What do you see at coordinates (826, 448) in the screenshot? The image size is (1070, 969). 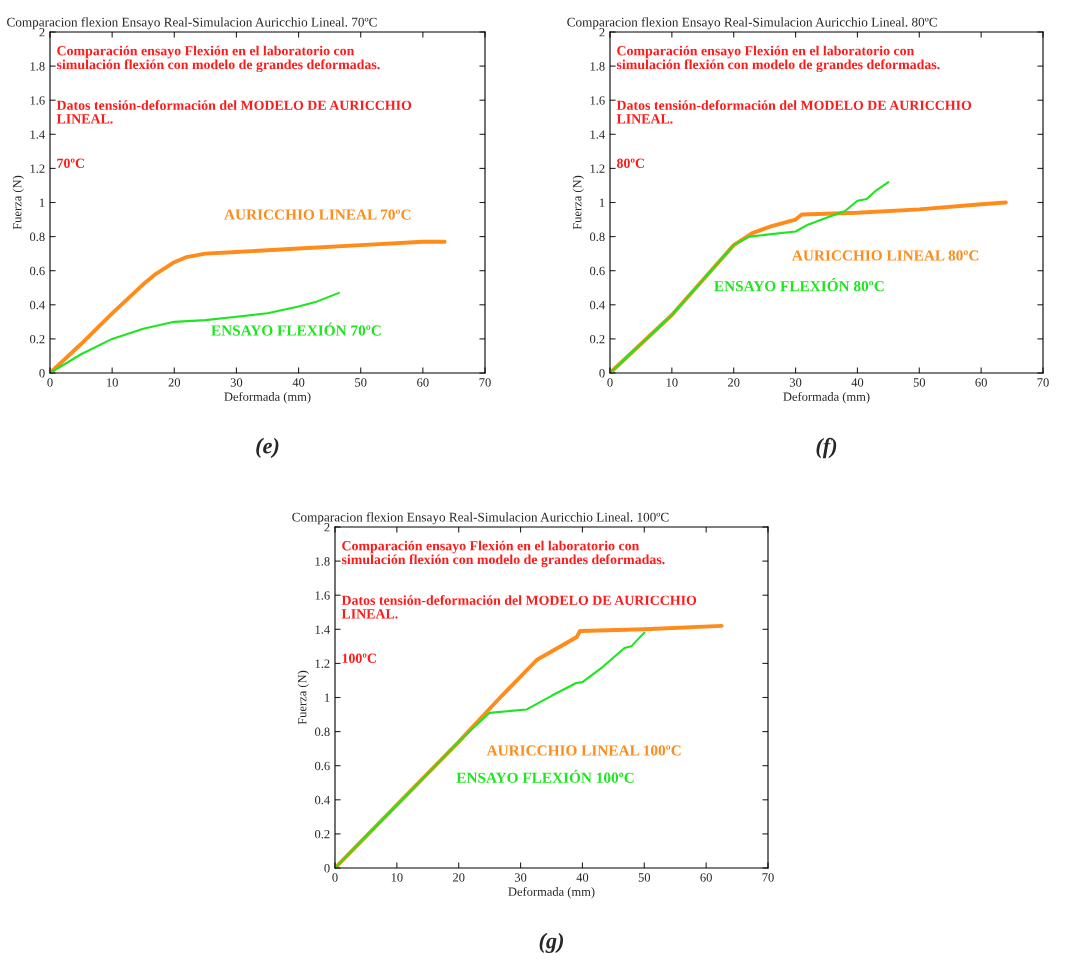 I see `text: (f)` at bounding box center [826, 448].